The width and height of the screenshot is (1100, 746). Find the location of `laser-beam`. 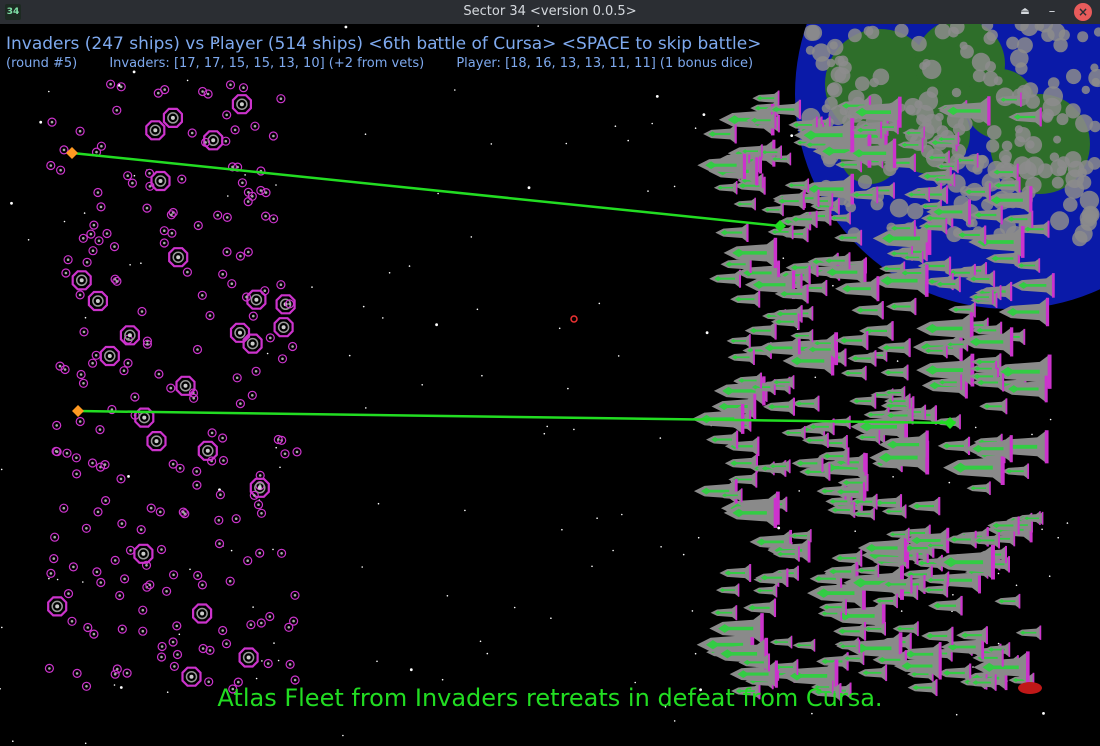

laser-beam is located at coordinates (514, 417).